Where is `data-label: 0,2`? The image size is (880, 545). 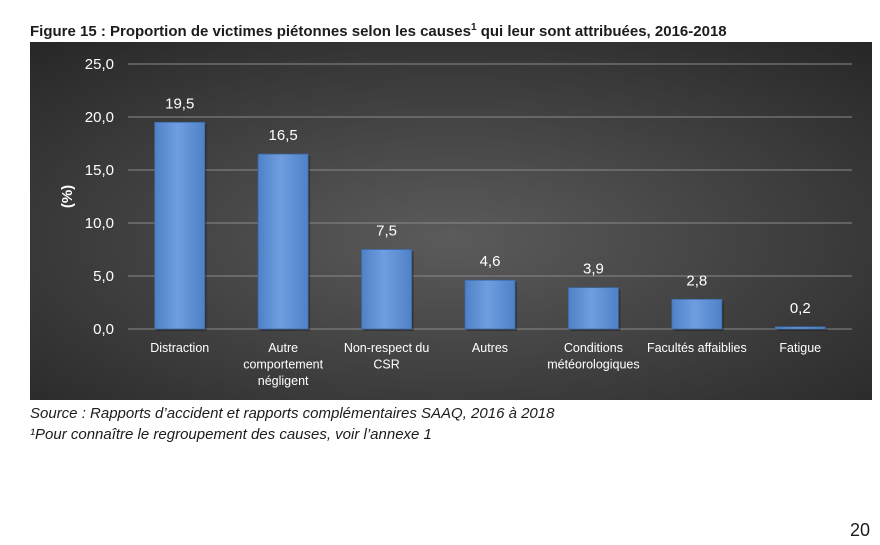 data-label: 0,2 is located at coordinates (800, 308).